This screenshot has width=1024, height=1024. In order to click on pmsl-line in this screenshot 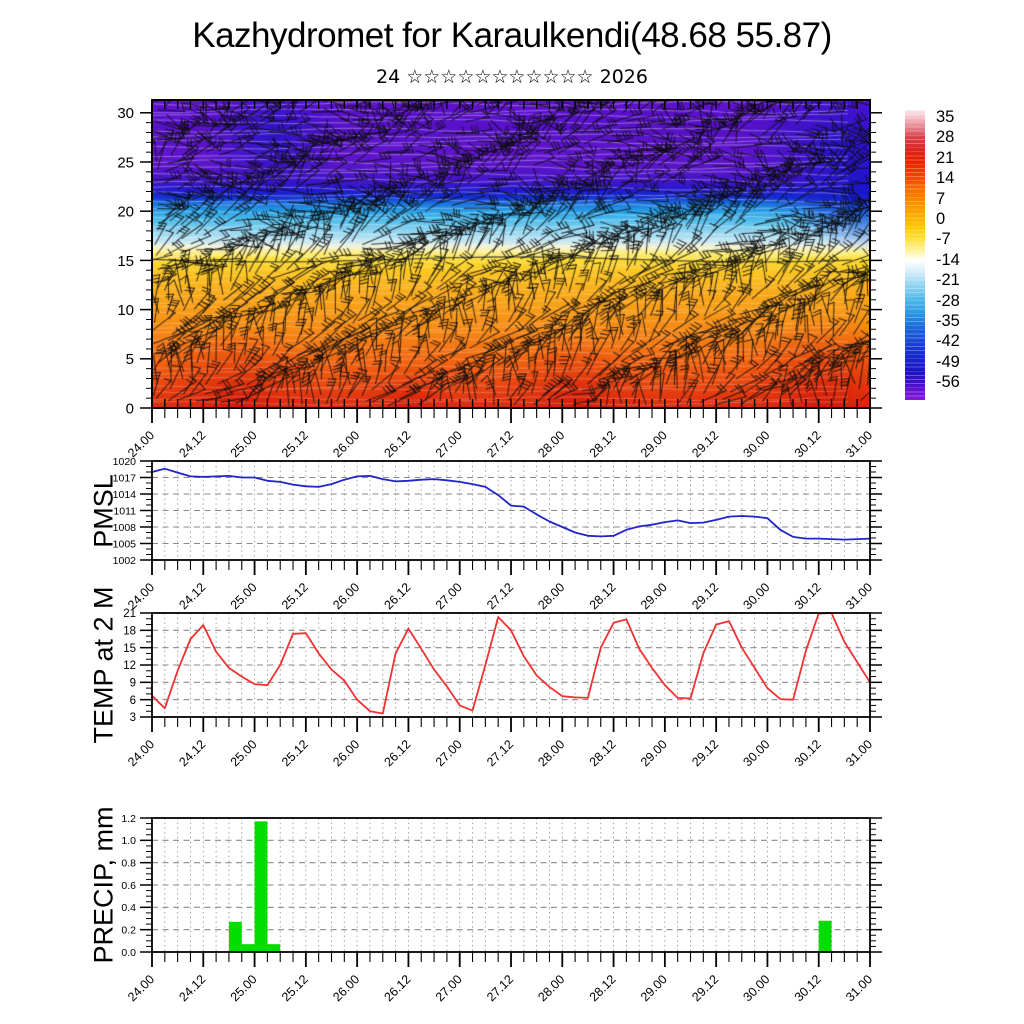, I will do `click(511, 504)`.